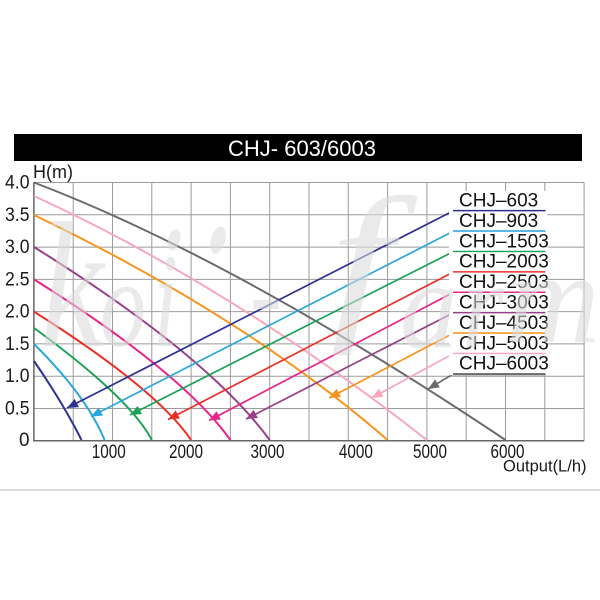 This screenshot has width=600, height=600. I want to click on svg-text: 1.5, so click(17, 344).